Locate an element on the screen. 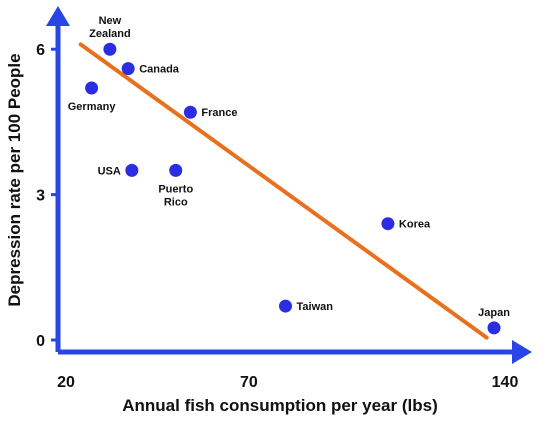 This screenshot has width=544, height=421. point-label: Zealand is located at coordinates (110, 34).